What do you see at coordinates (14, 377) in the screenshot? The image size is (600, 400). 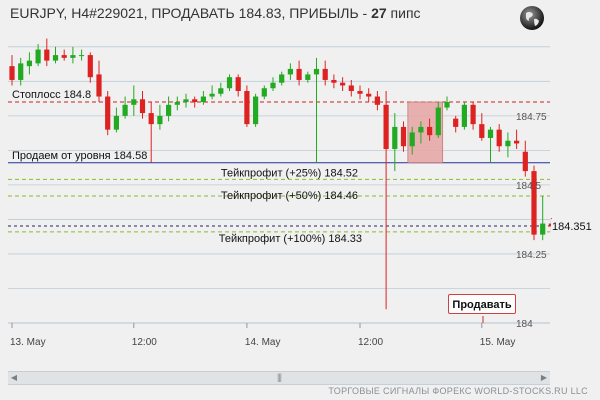 I see `arrow-left-icon: ◀` at bounding box center [14, 377].